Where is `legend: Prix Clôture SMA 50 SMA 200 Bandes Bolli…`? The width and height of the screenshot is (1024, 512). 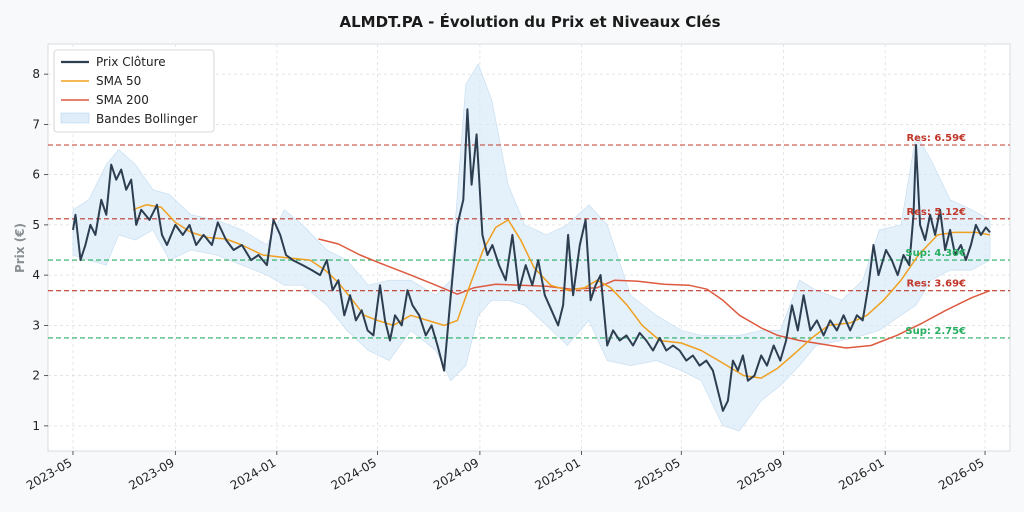 legend: Prix Clôture SMA 50 SMA 200 Bandes Bolli… is located at coordinates (134, 91).